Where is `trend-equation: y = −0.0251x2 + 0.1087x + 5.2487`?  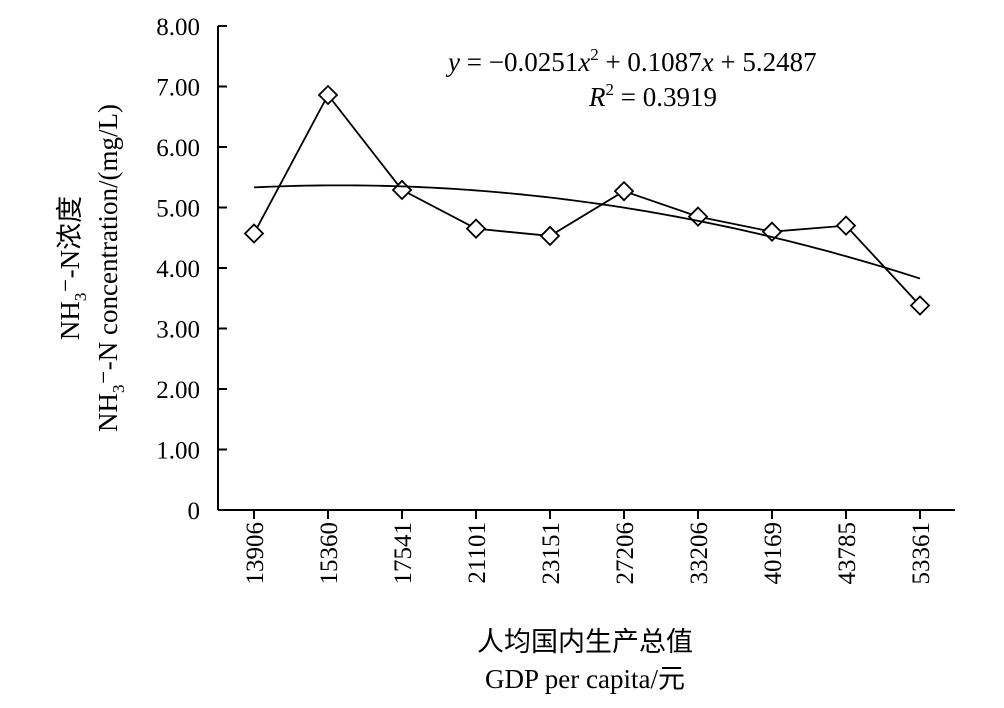
trend-equation: y = −0.0251x2 + 0.1087x + 5.2487 is located at coordinates (631, 61).